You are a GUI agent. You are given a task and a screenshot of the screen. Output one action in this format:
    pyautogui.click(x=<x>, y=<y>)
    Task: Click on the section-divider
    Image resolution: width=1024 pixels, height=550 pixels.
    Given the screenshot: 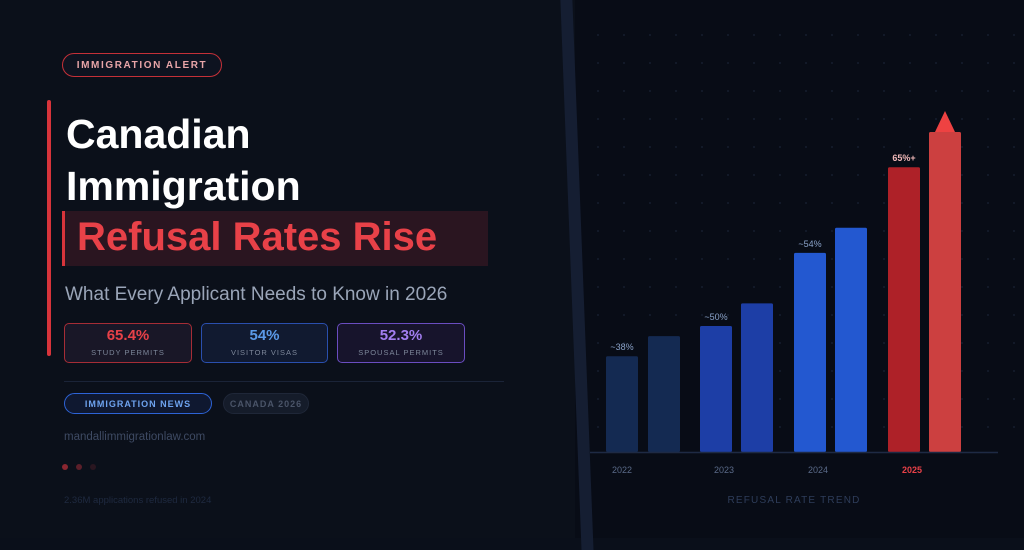 What is the action you would take?
    pyautogui.click(x=284, y=381)
    